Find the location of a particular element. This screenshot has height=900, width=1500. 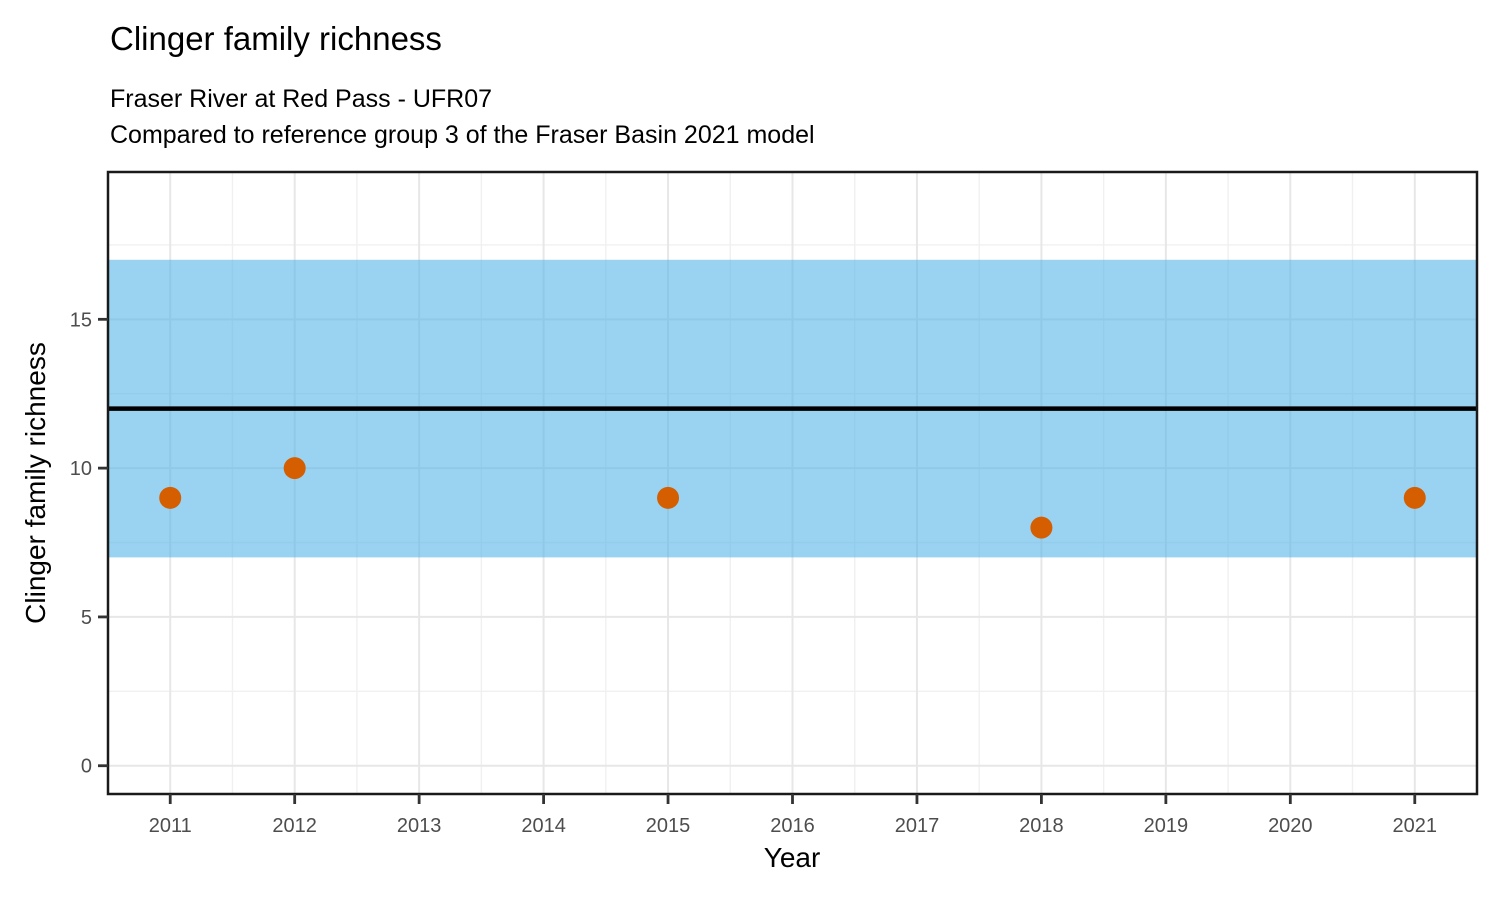

y-tick-label: 10 is located at coordinates (81, 469).